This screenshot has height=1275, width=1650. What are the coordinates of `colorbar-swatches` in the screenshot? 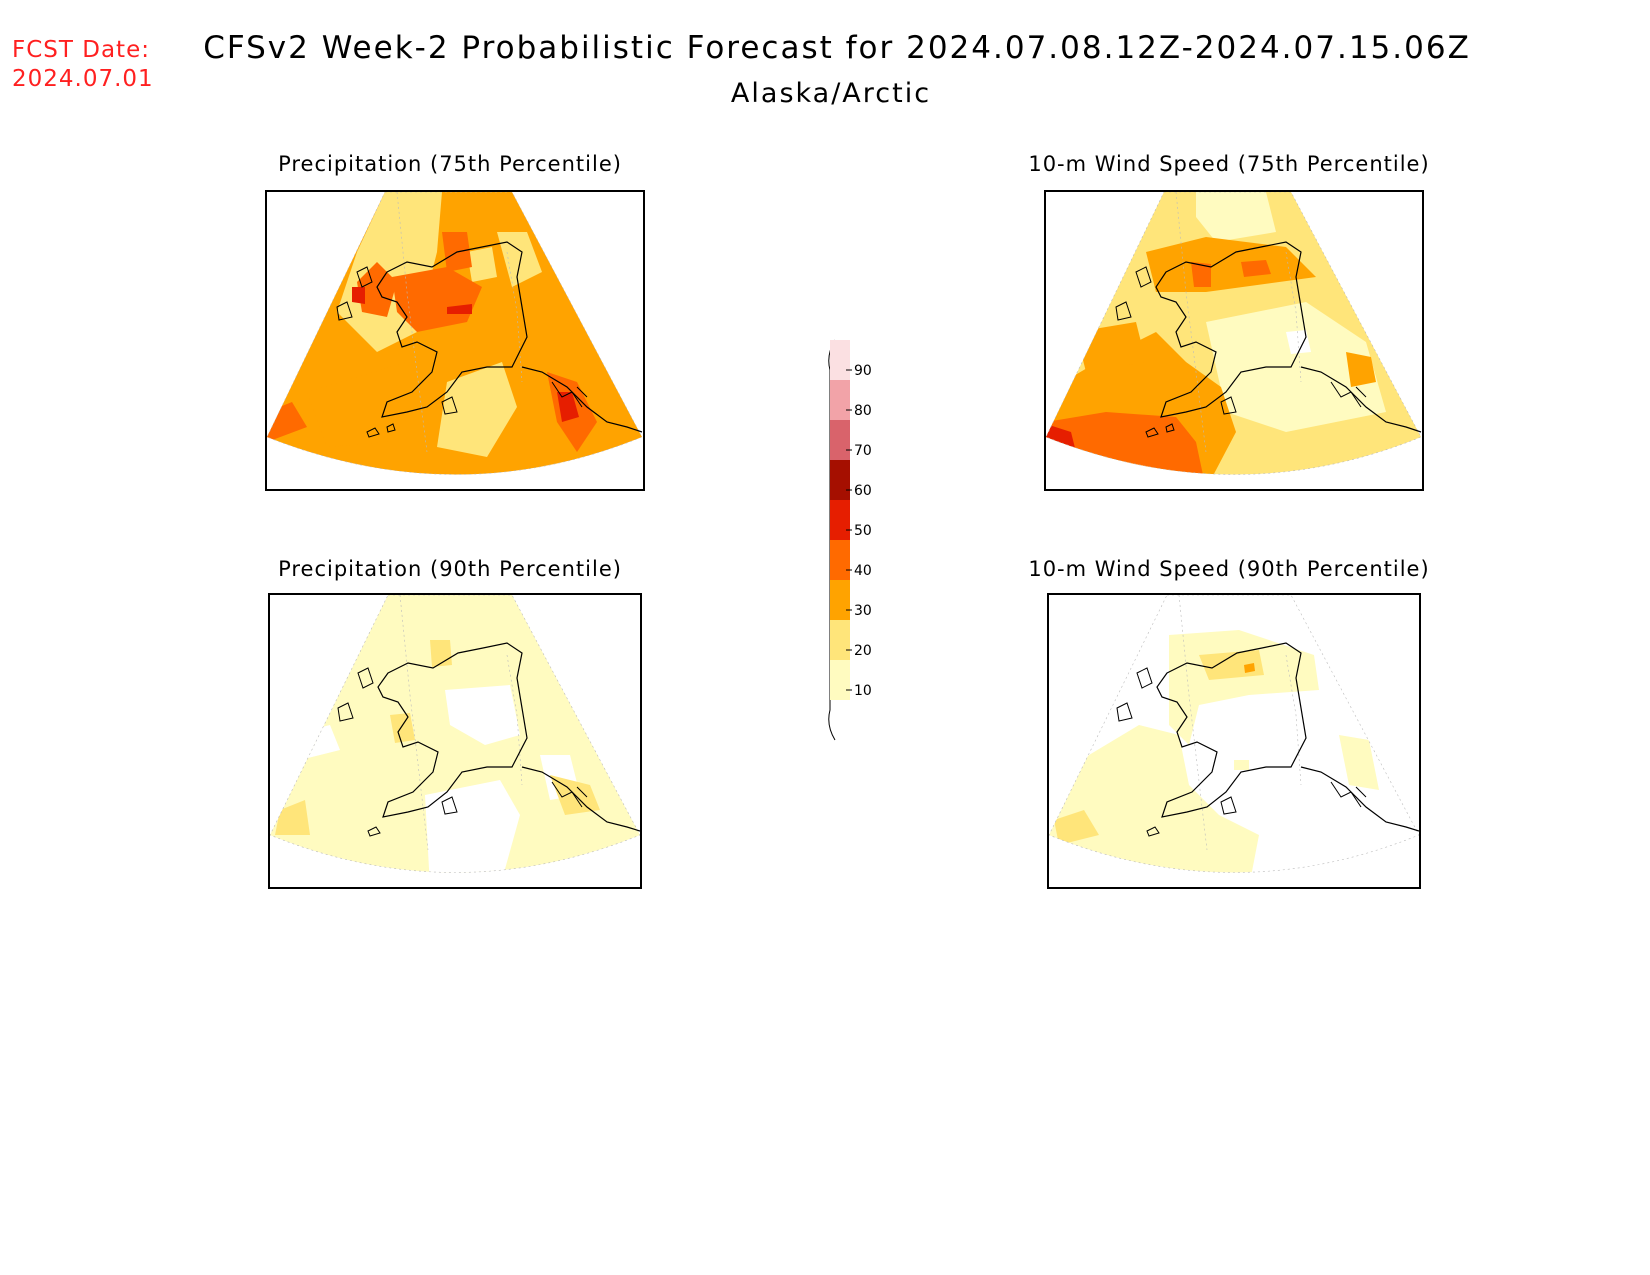 It's located at (840, 520).